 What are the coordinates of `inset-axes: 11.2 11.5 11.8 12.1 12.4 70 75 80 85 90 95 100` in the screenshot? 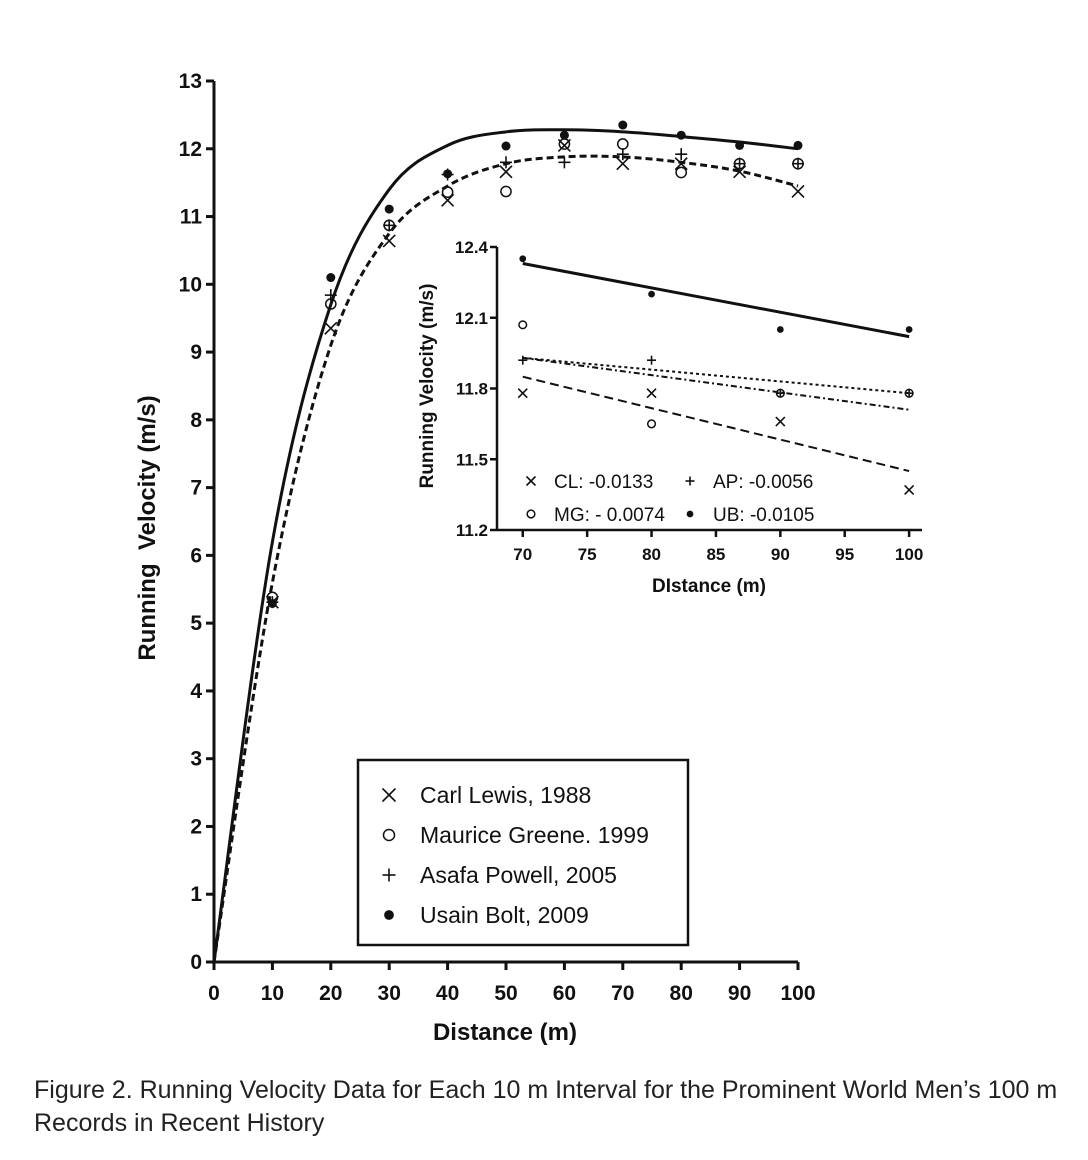 It's located at (689, 401).